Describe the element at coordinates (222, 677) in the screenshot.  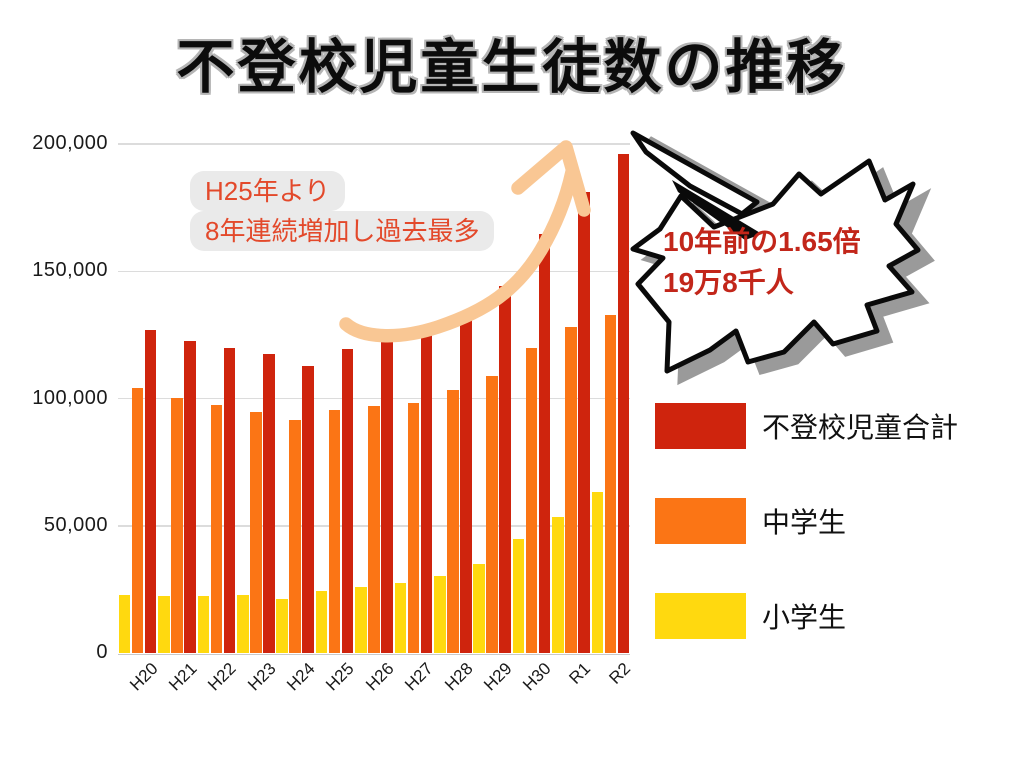
I see `x-tick-label-H22: H22` at that location.